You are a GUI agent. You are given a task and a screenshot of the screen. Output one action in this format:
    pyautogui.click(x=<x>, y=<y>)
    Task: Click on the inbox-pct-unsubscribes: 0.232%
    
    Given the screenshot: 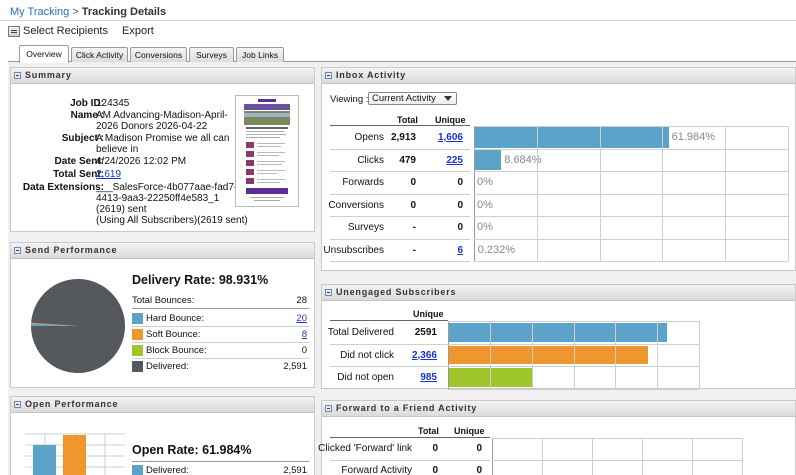 What is the action you would take?
    pyautogui.click(x=496, y=249)
    